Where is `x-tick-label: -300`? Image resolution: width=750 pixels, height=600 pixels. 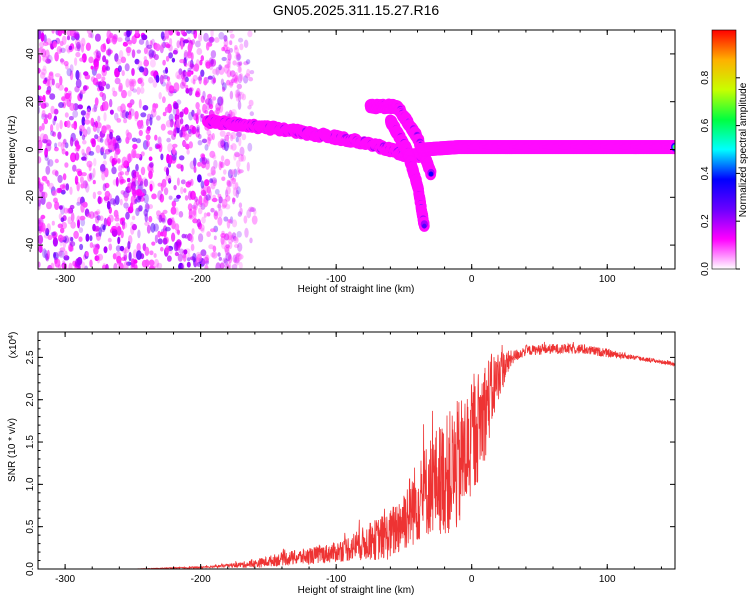 x-tick-label: -300 is located at coordinates (65, 579).